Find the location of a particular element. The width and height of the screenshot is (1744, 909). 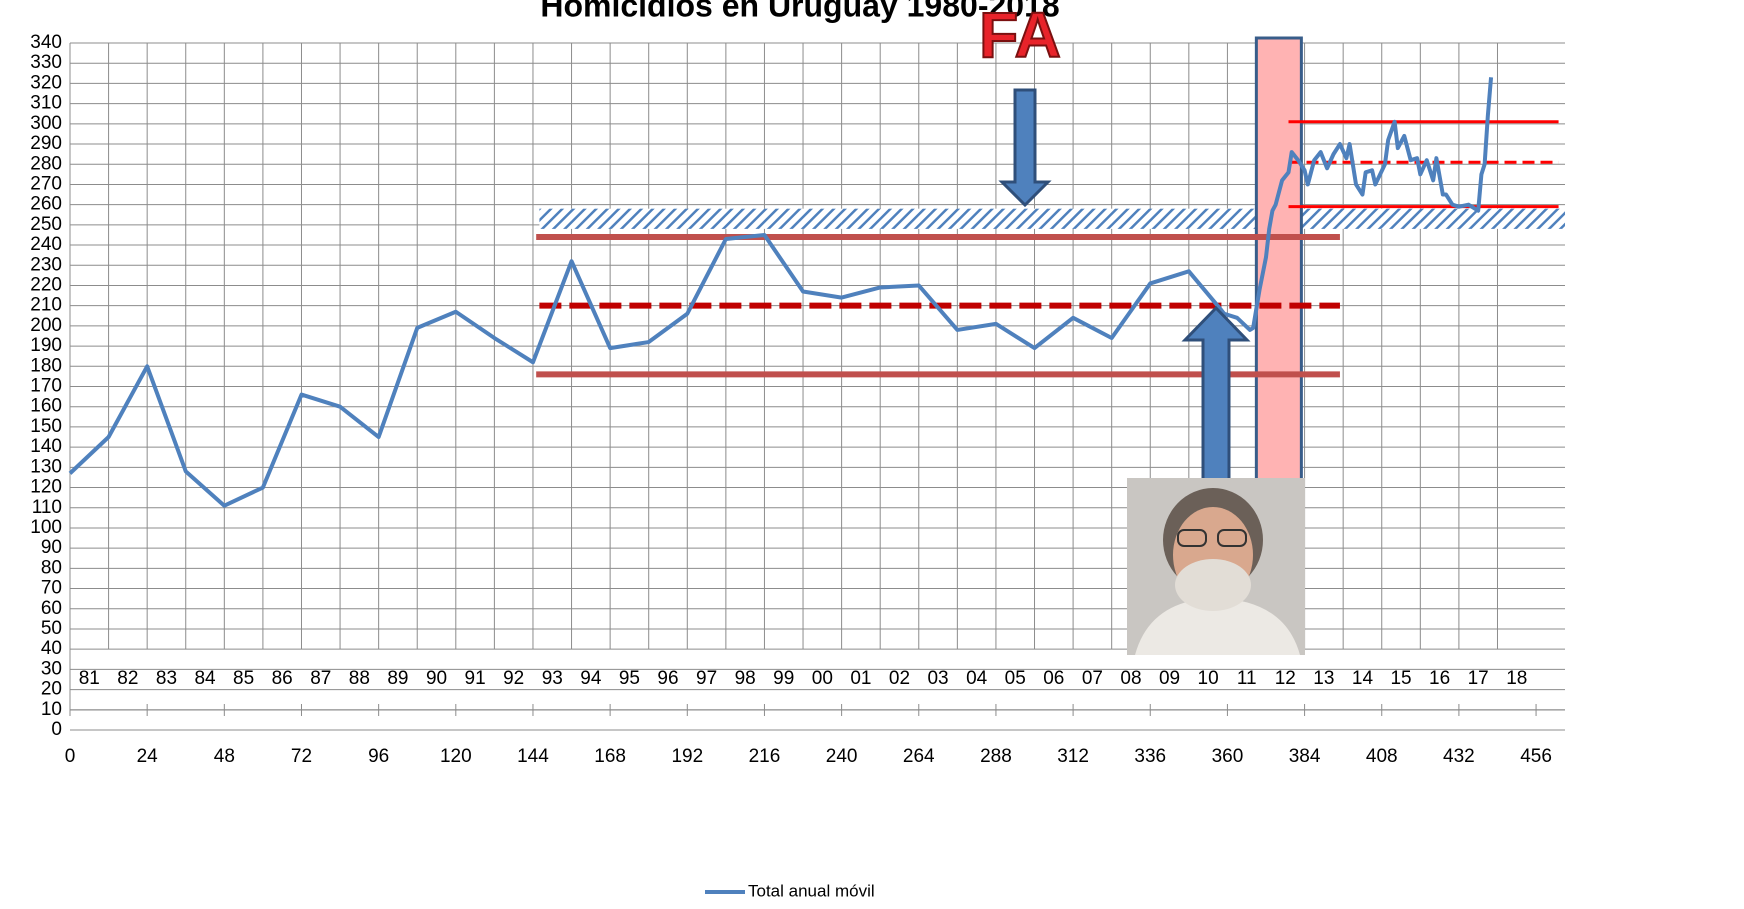

x-tick-label: 288 is located at coordinates (996, 756).